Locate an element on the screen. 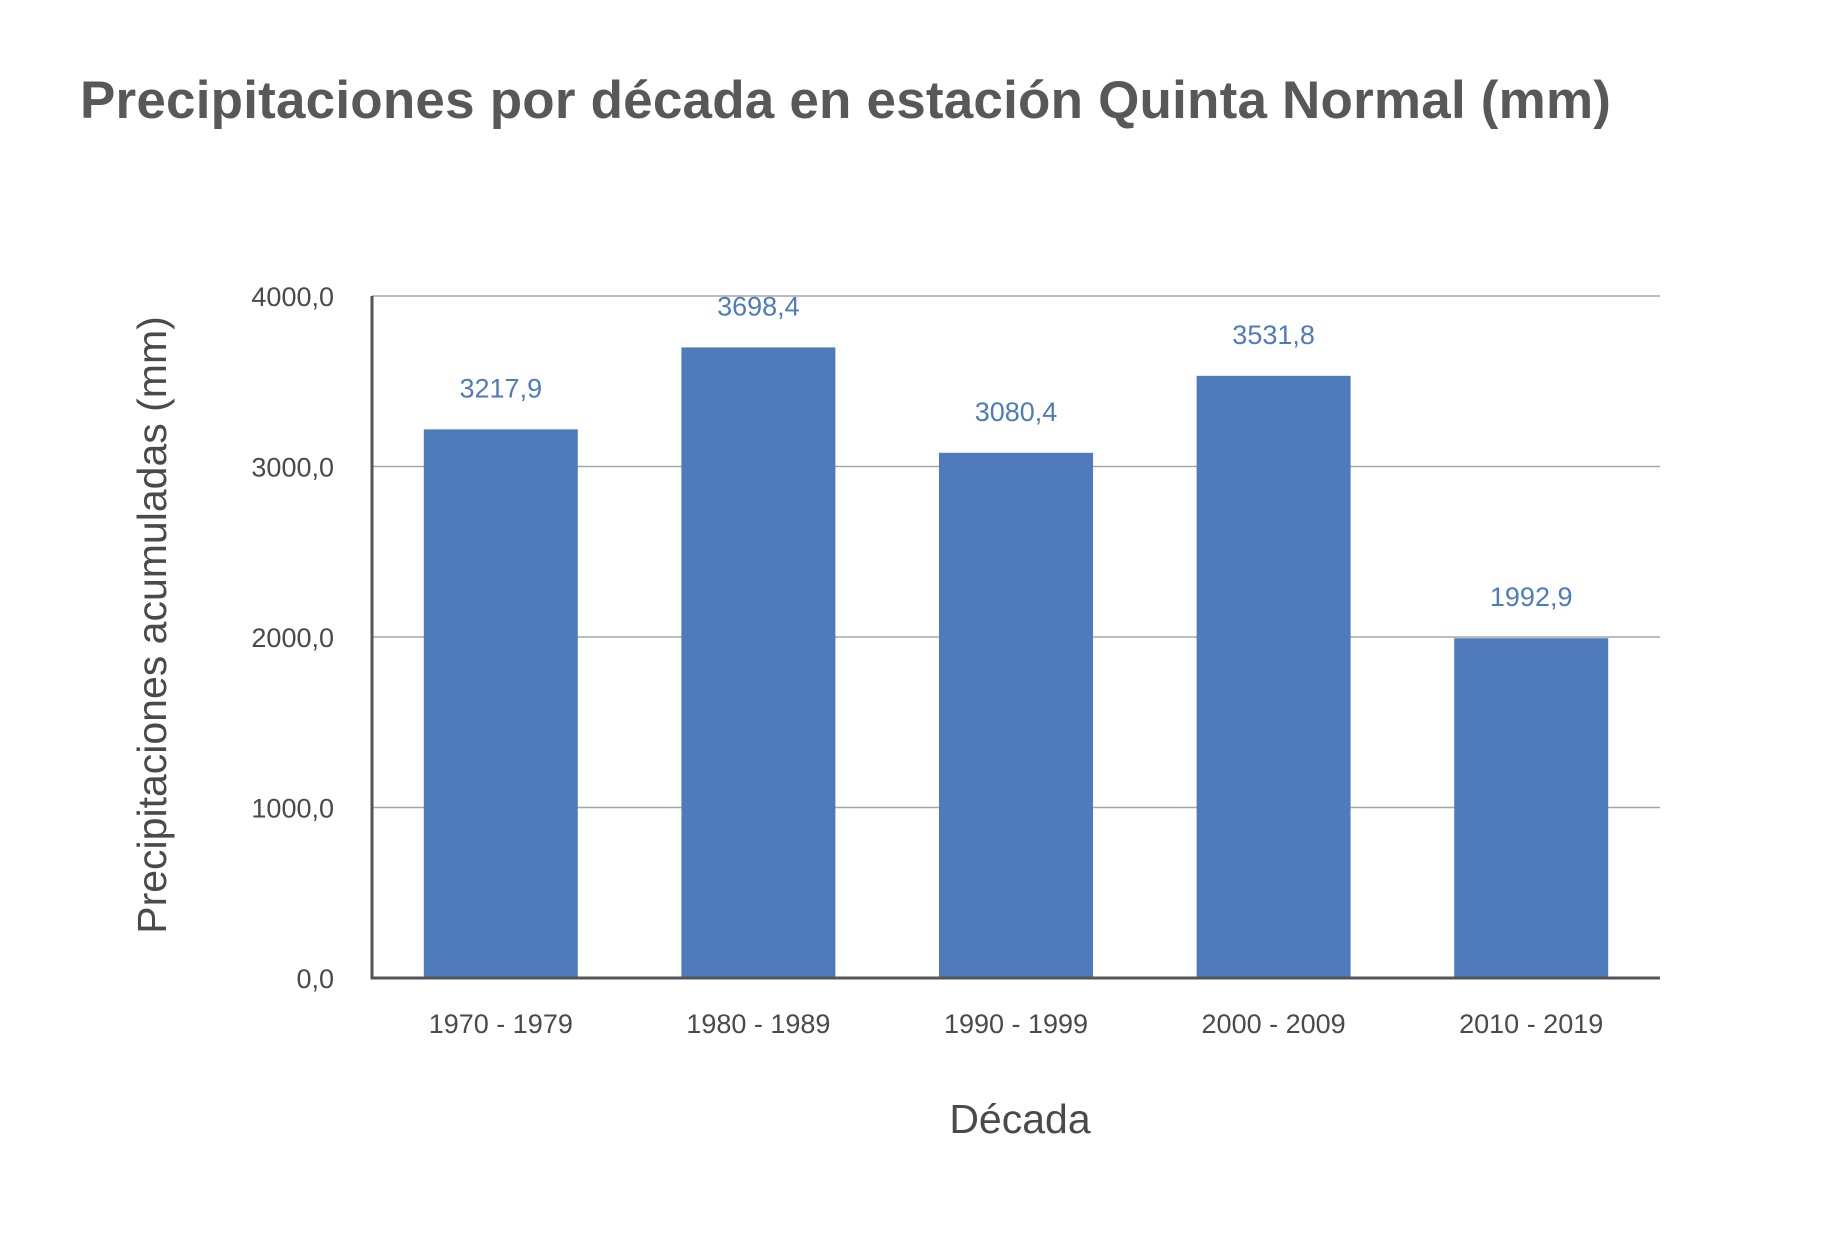 This screenshot has height=1247, width=1846. x-axis-title: Década is located at coordinates (1020, 1119).